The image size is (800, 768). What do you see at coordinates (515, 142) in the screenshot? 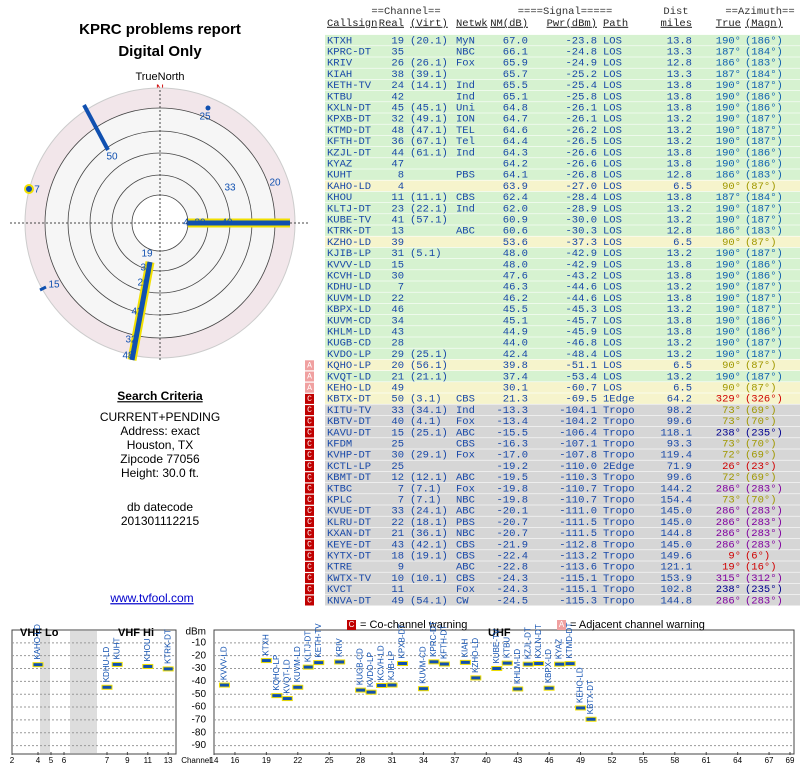
I see `table-cell: 64.4` at bounding box center [515, 142].